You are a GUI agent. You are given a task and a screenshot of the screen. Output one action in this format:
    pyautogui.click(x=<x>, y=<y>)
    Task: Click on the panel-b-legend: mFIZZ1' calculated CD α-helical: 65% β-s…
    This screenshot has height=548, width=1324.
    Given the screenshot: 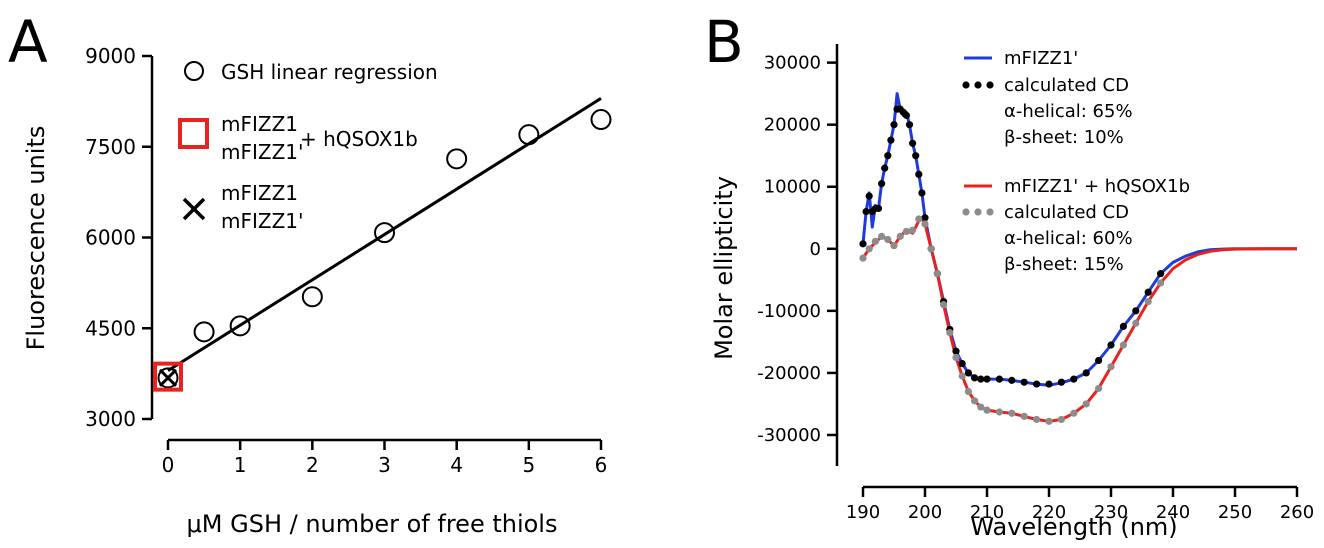 What is the action you would take?
    pyautogui.click(x=1076, y=161)
    